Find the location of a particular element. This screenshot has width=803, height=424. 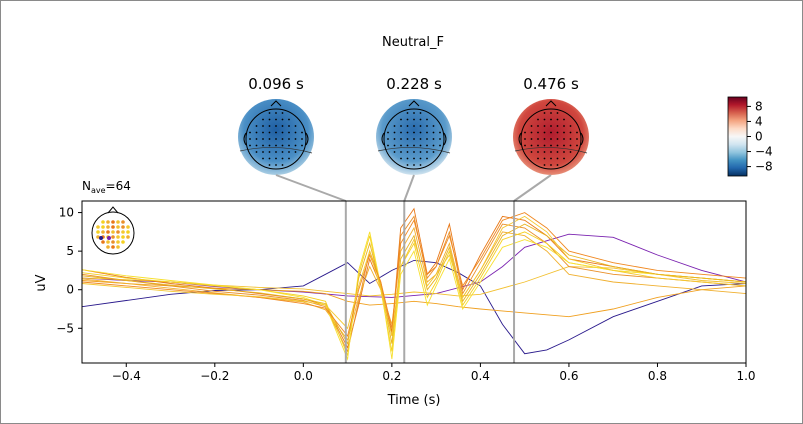

nave-n: N is located at coordinates (86, 186).